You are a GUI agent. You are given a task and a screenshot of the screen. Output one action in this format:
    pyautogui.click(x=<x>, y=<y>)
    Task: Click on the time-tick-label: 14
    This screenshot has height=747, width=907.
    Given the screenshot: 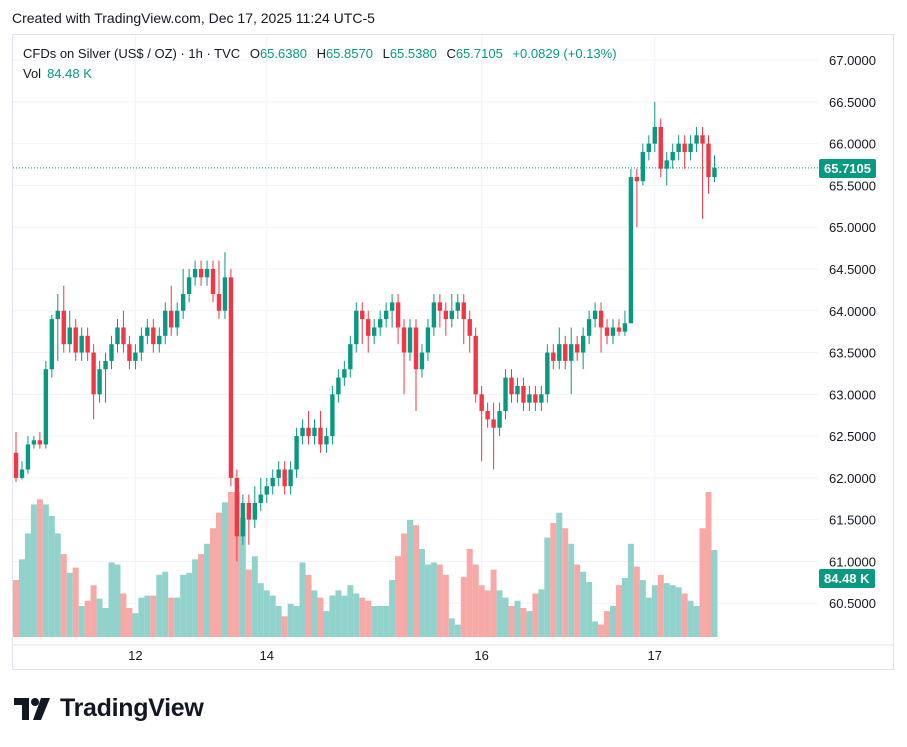 What is the action you would take?
    pyautogui.click(x=267, y=655)
    